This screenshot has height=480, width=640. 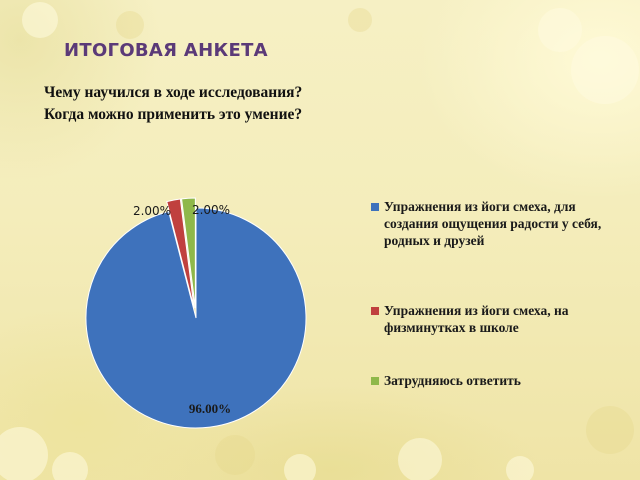 What do you see at coordinates (152, 211) in the screenshot?
I see `data-label-school-exercises: 2.00%` at bounding box center [152, 211].